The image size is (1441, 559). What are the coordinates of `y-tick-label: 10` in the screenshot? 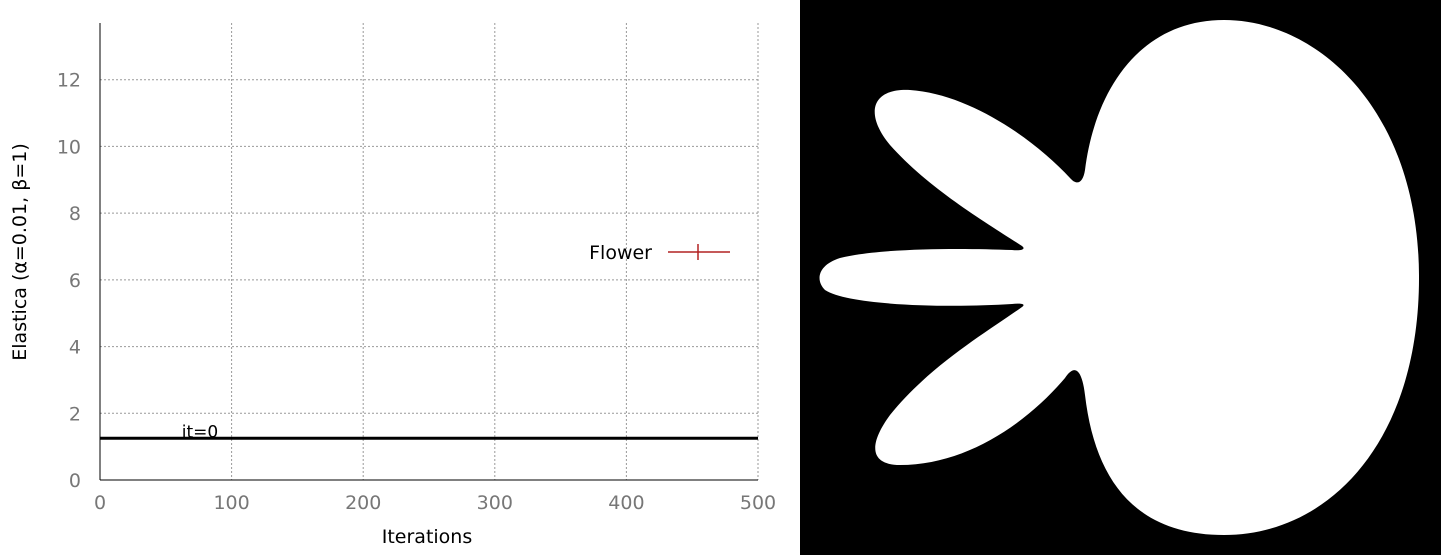 It's located at (69, 147).